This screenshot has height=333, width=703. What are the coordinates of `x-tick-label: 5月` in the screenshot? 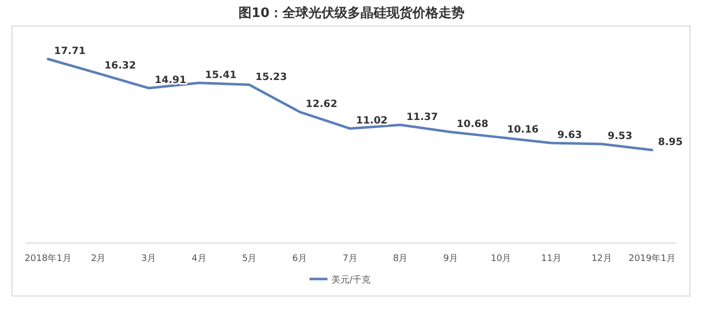 It's located at (249, 259).